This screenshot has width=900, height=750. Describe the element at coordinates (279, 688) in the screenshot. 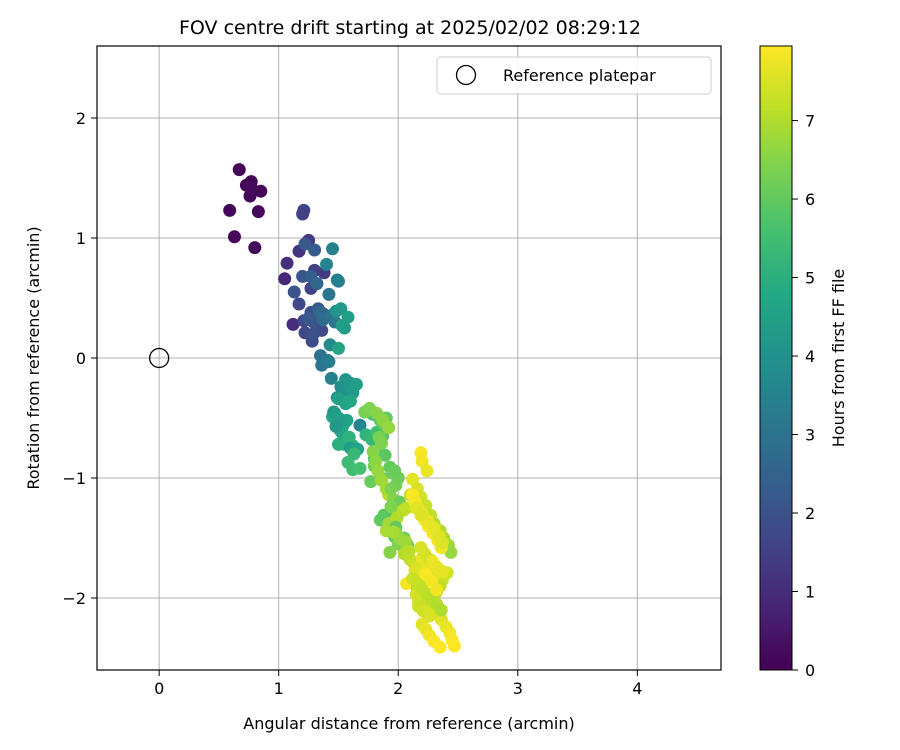

I see `x-tick-label: 1` at that location.